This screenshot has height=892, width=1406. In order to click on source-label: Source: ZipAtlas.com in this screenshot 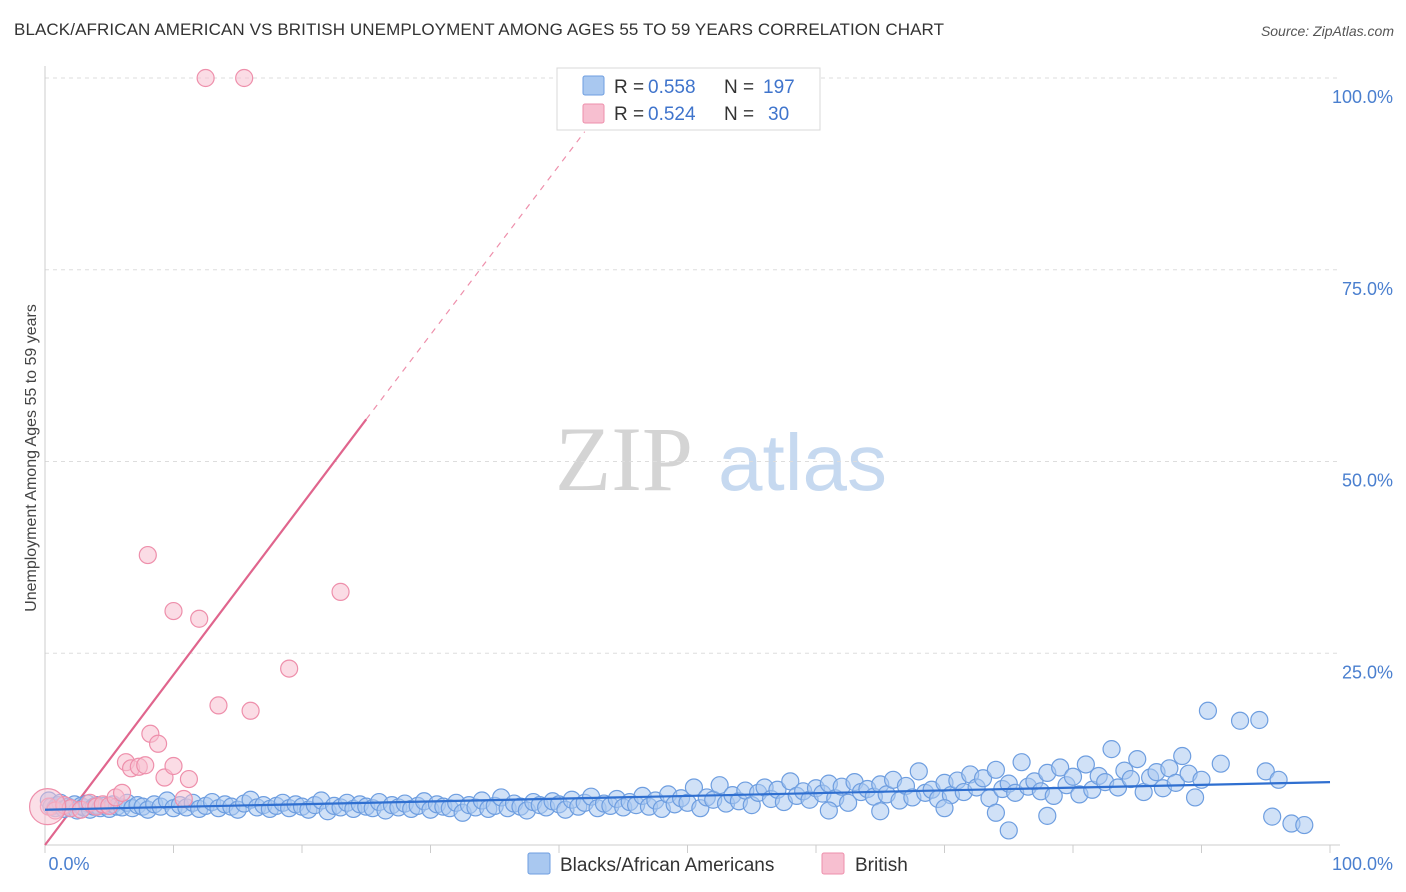, I will do `click(1327, 31)`.